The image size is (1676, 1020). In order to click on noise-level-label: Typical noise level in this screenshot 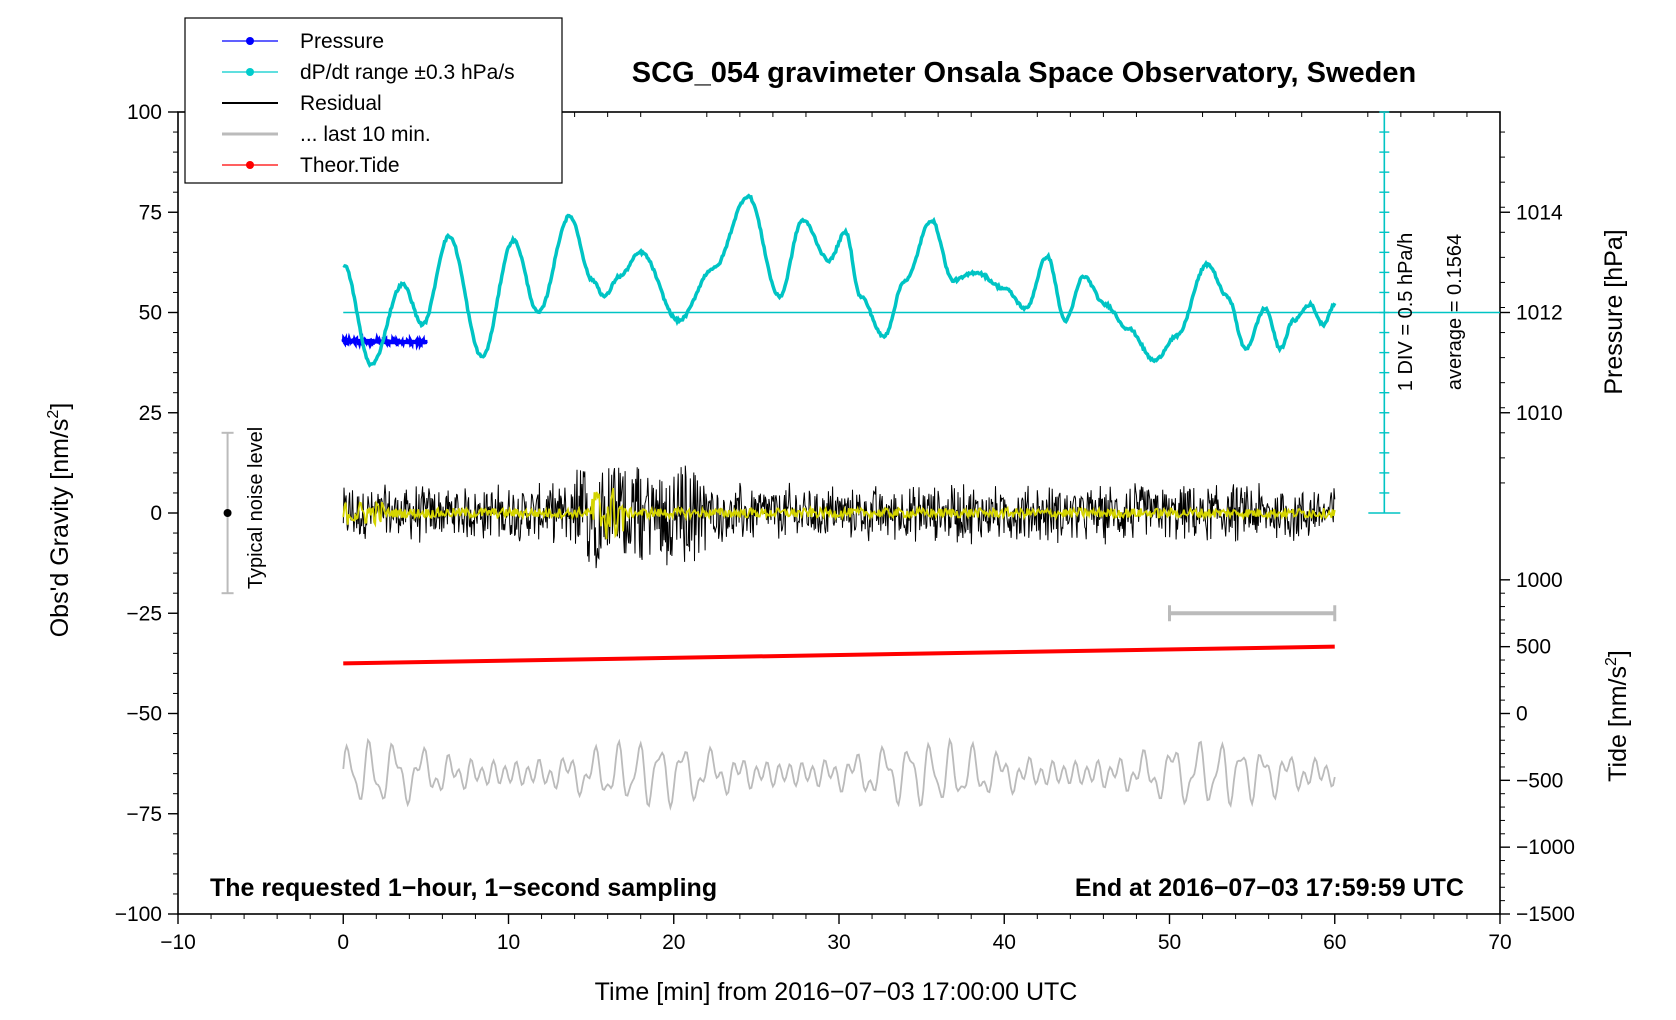, I will do `click(256, 508)`.